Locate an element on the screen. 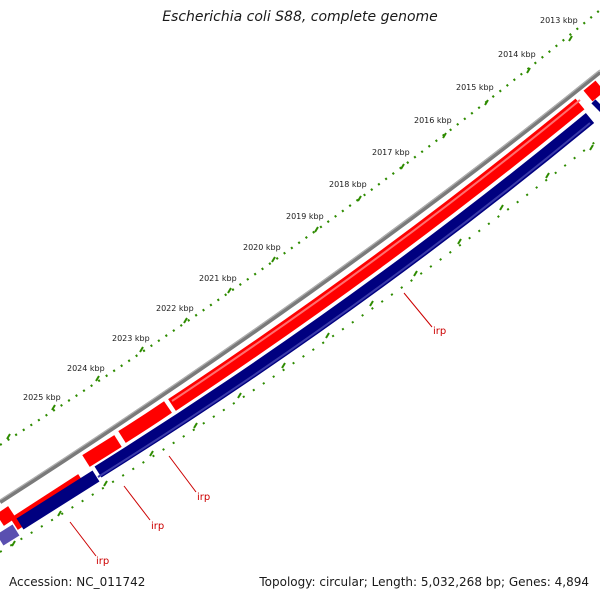 This screenshot has width=600, height=600. ruler-label: 2014 kbp is located at coordinates (517, 54).